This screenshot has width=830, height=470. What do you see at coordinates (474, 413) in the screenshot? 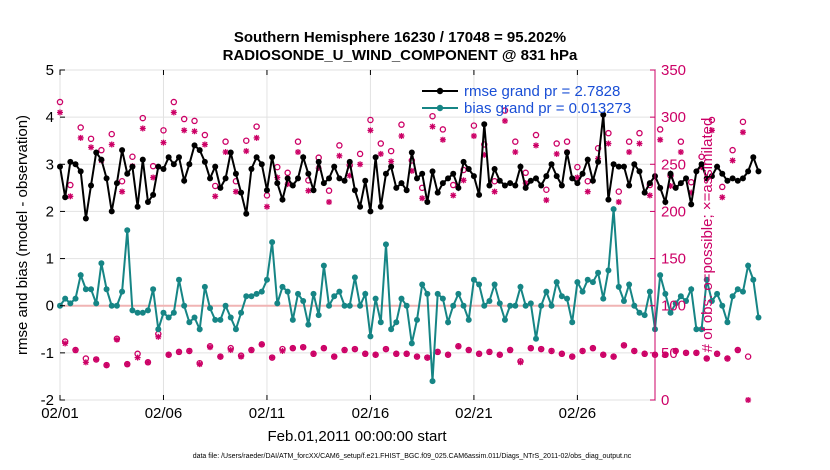
I see `x-tick-label: 02/21` at bounding box center [474, 413].